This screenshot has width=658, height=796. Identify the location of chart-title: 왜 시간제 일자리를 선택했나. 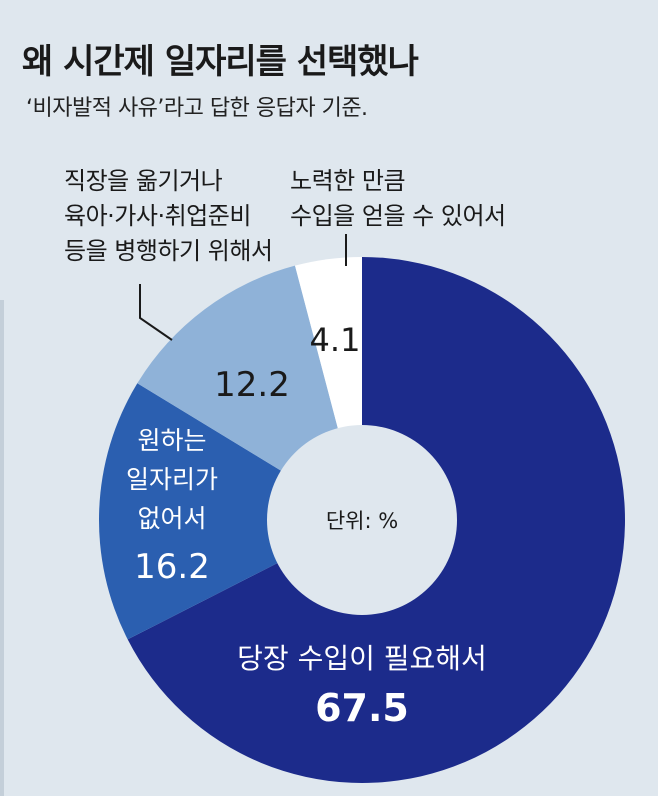
(220, 62).